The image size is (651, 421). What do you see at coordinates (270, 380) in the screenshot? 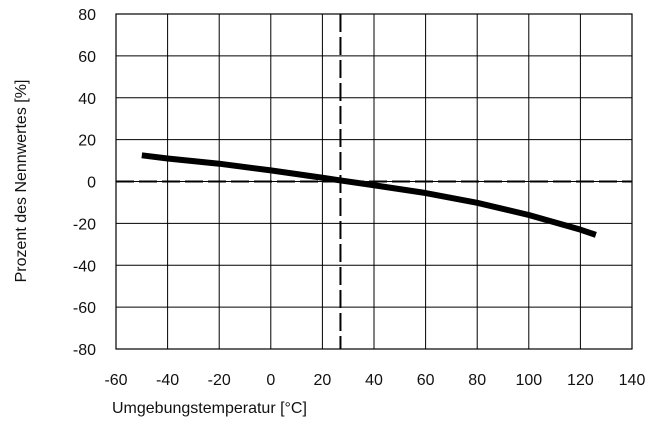
I see `x-tick-label: 0` at bounding box center [270, 380].